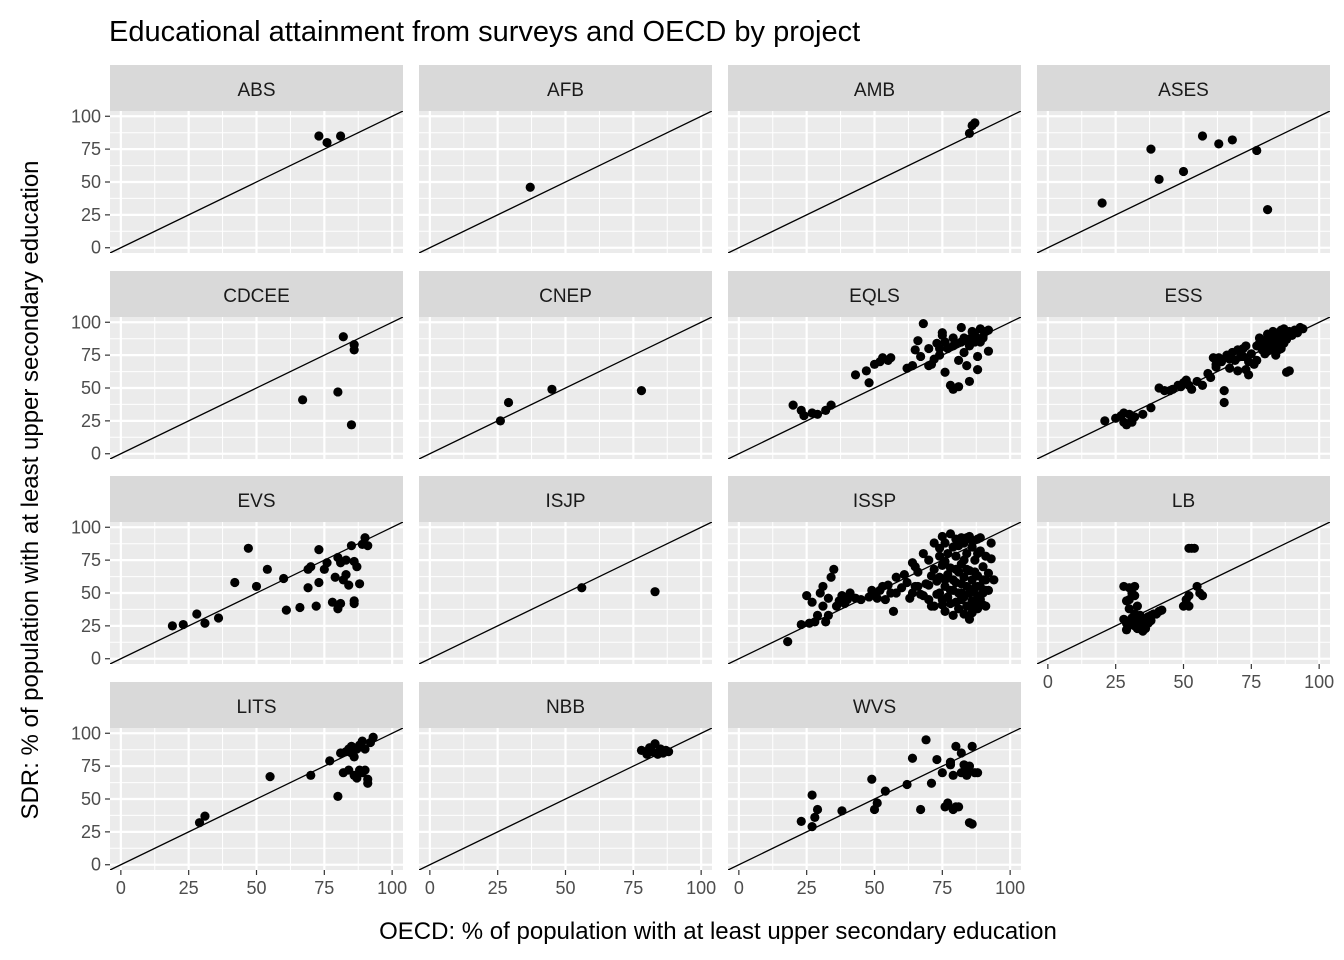 This screenshot has width=1344, height=960. What do you see at coordinates (1183, 182) in the screenshot?
I see `reference-line` at bounding box center [1183, 182].